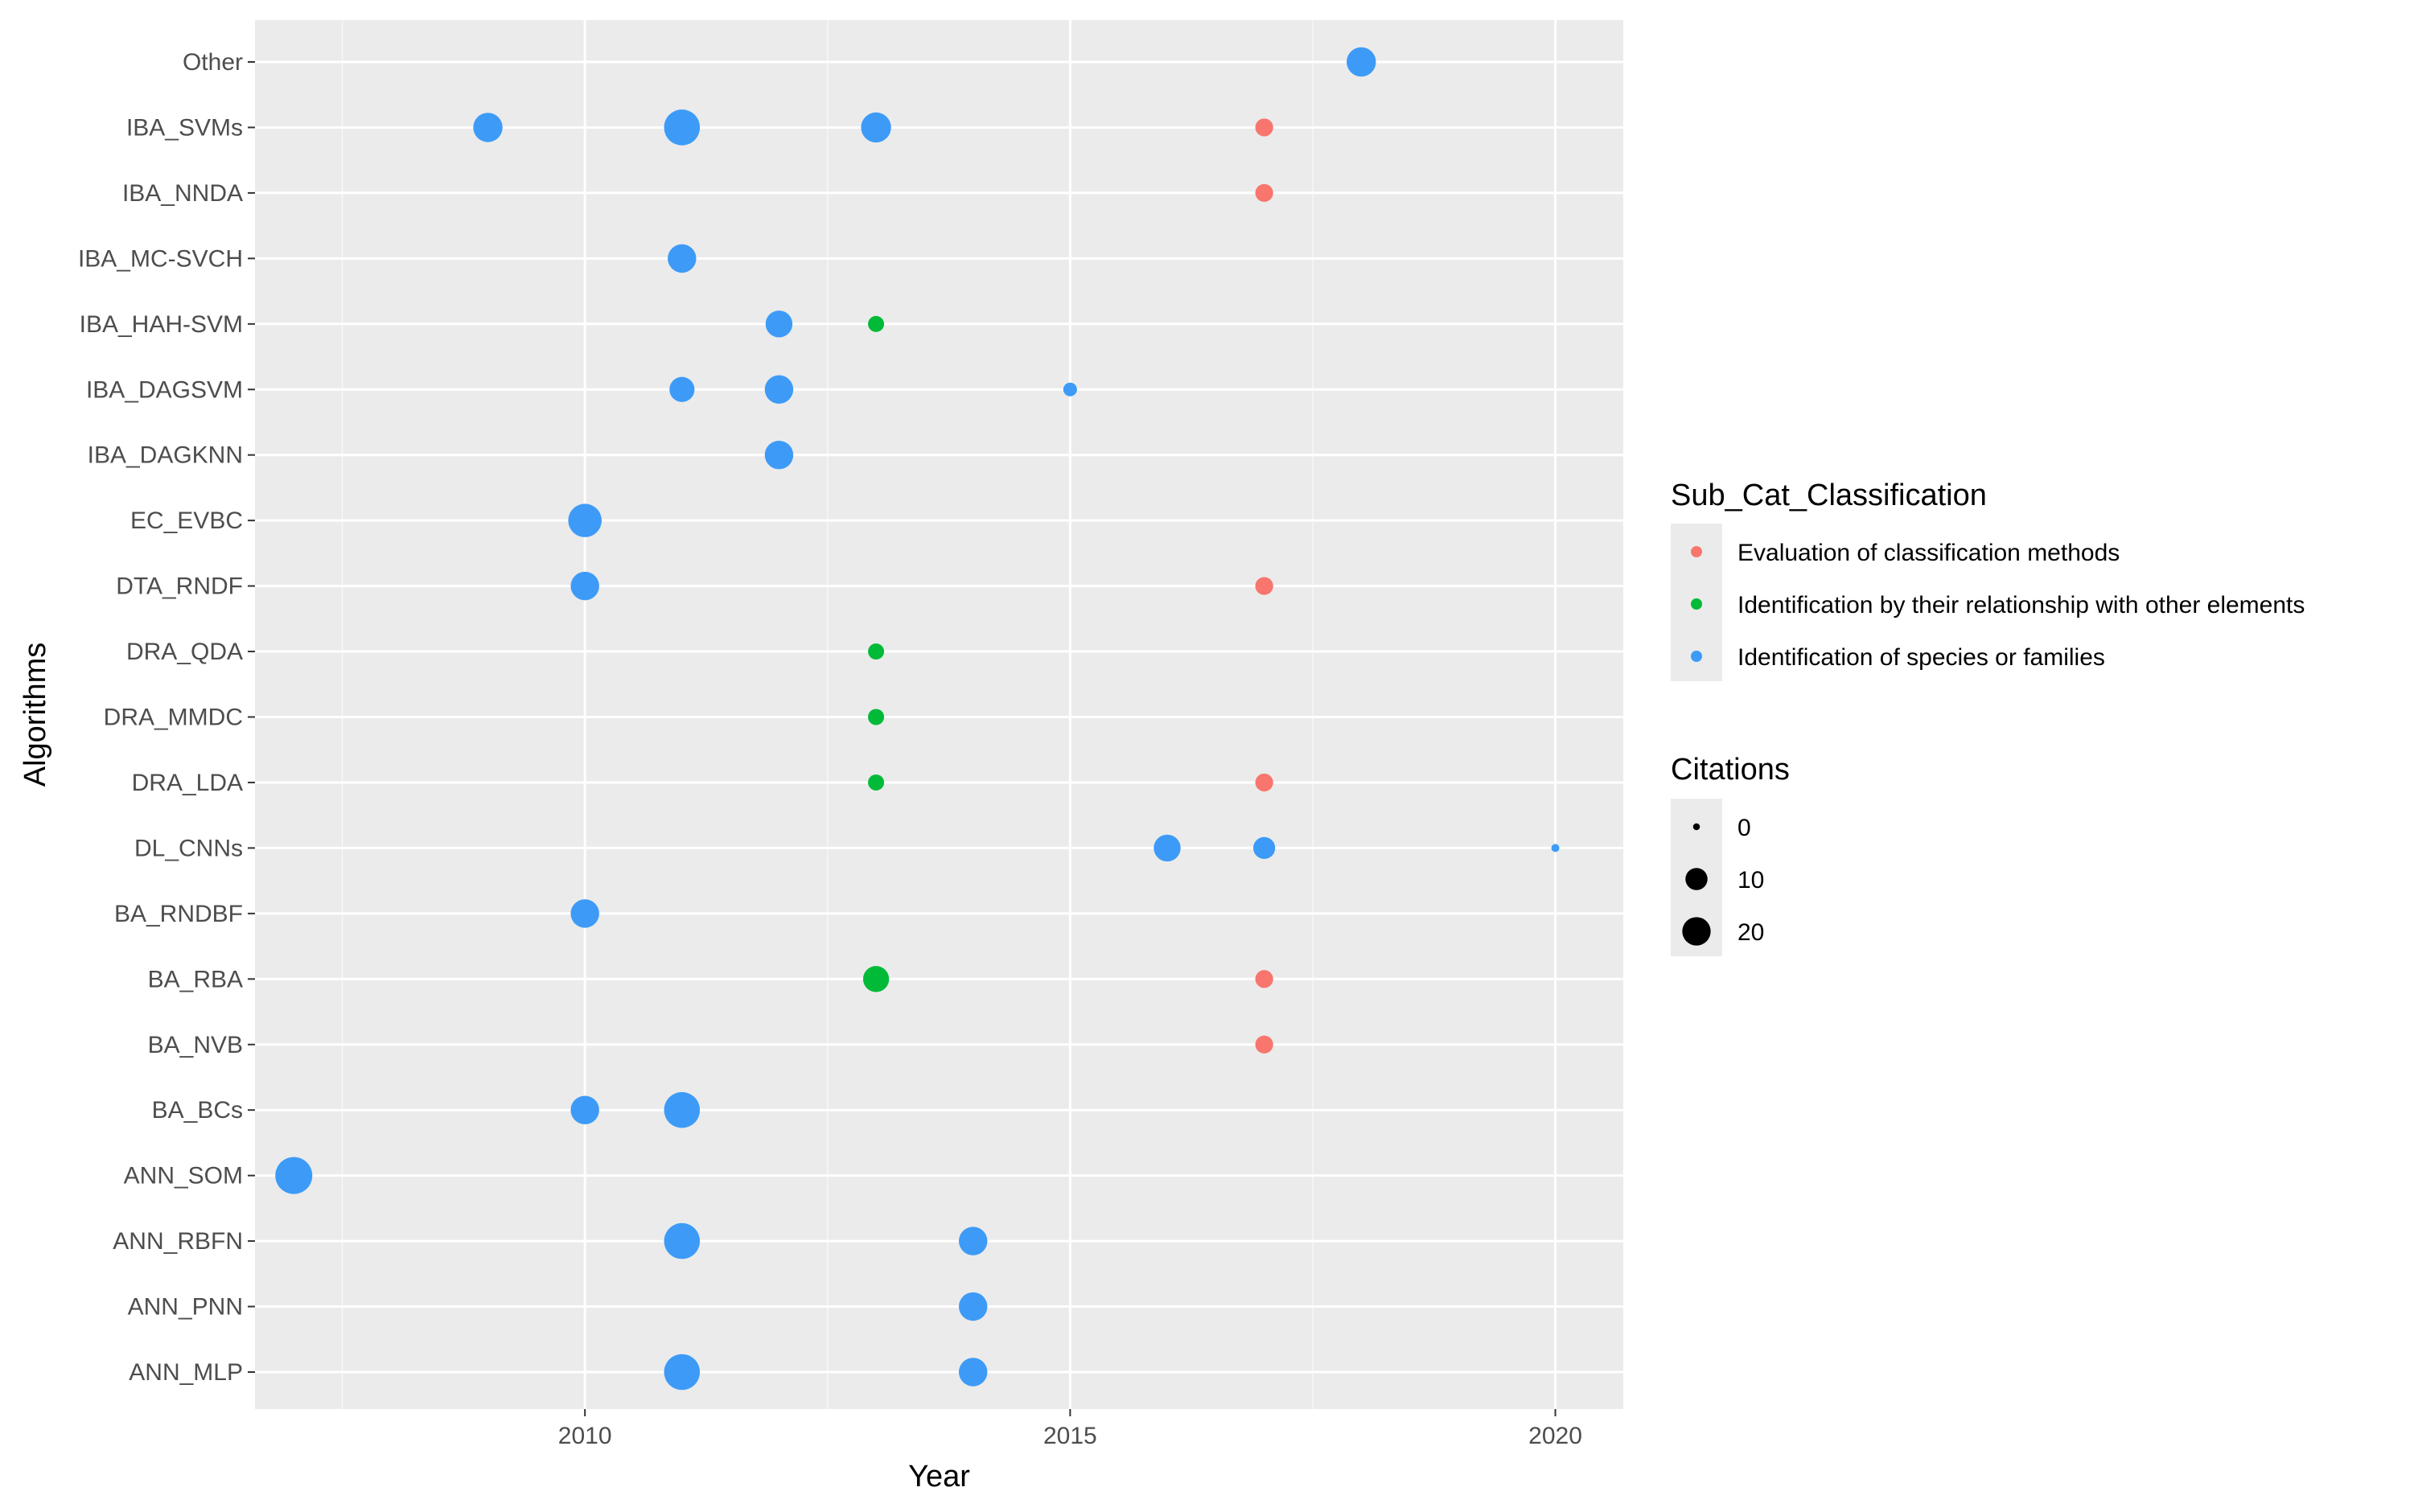  I want to click on y-axis-title: Algorithms, so click(35, 715).